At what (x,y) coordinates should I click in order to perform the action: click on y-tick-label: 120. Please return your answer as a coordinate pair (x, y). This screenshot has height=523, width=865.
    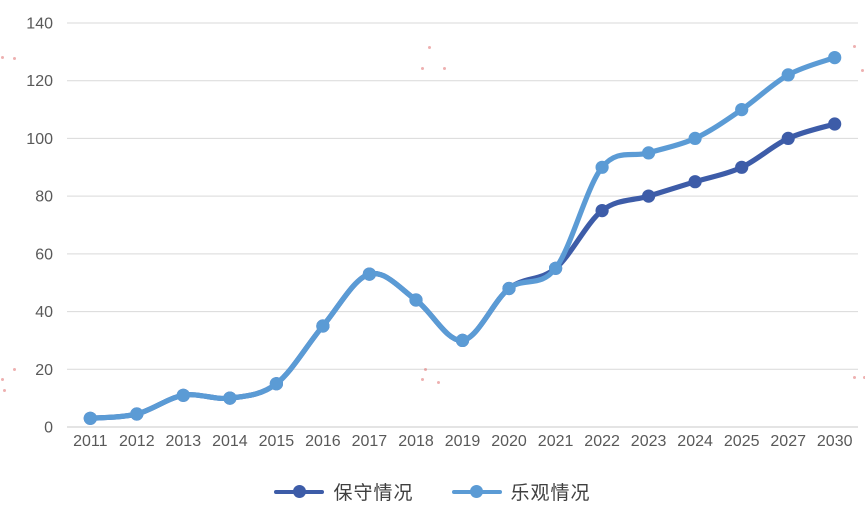
    Looking at the image, I should click on (39, 81).